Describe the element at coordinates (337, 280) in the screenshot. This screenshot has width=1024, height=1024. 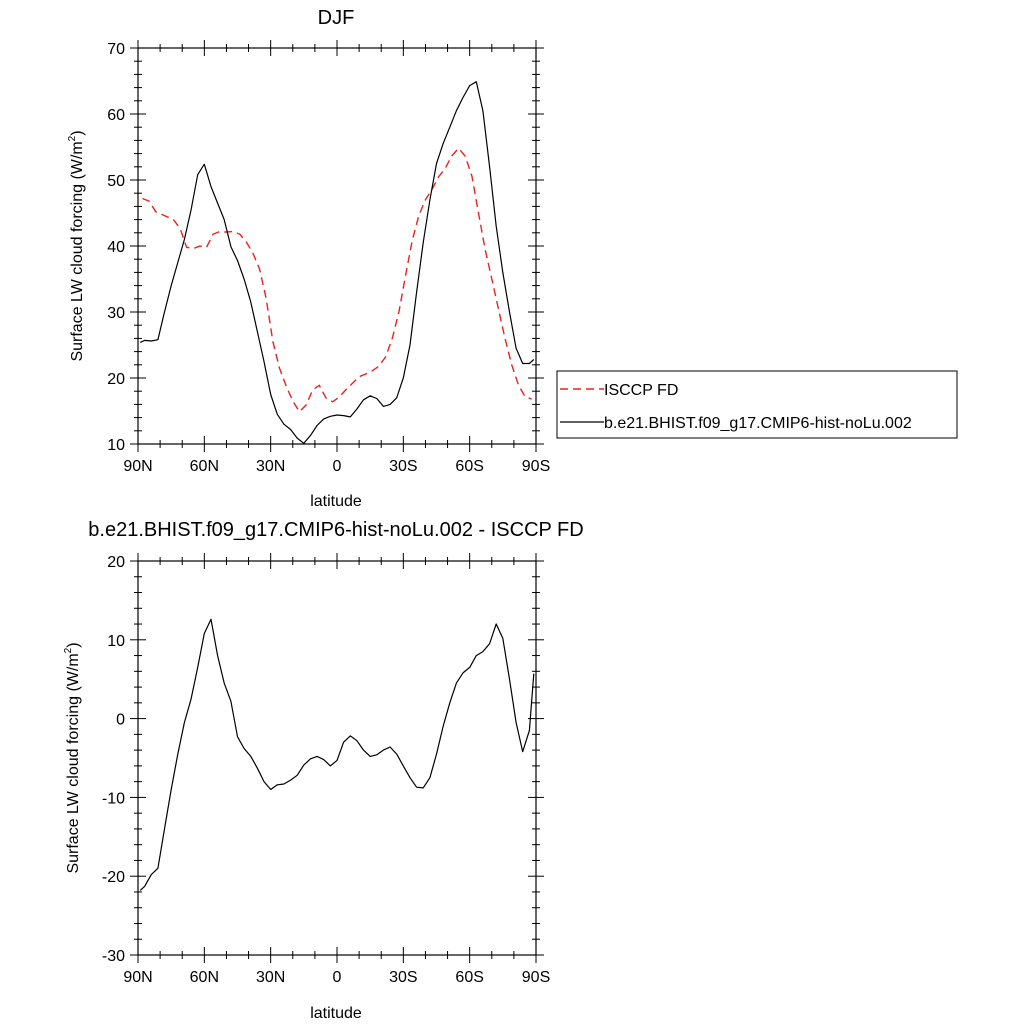
I see `series-line-isccp-fd` at that location.